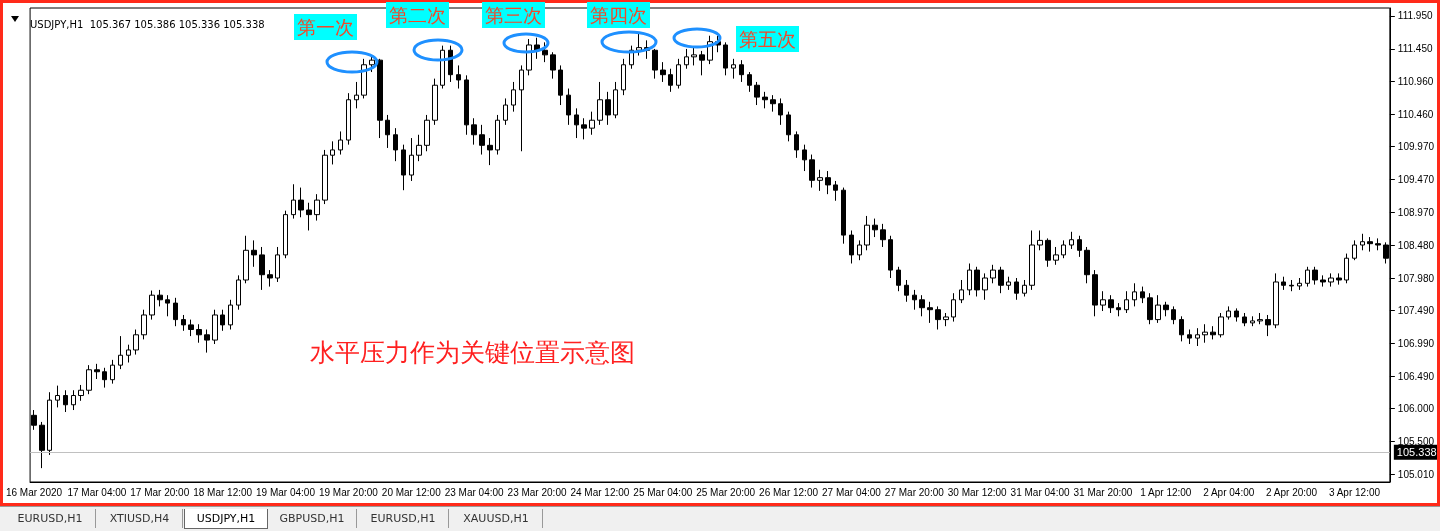 The image size is (1440, 531). Describe the element at coordinates (1416, 147) in the screenshot. I see `y-tick-label: 109.970` at that location.